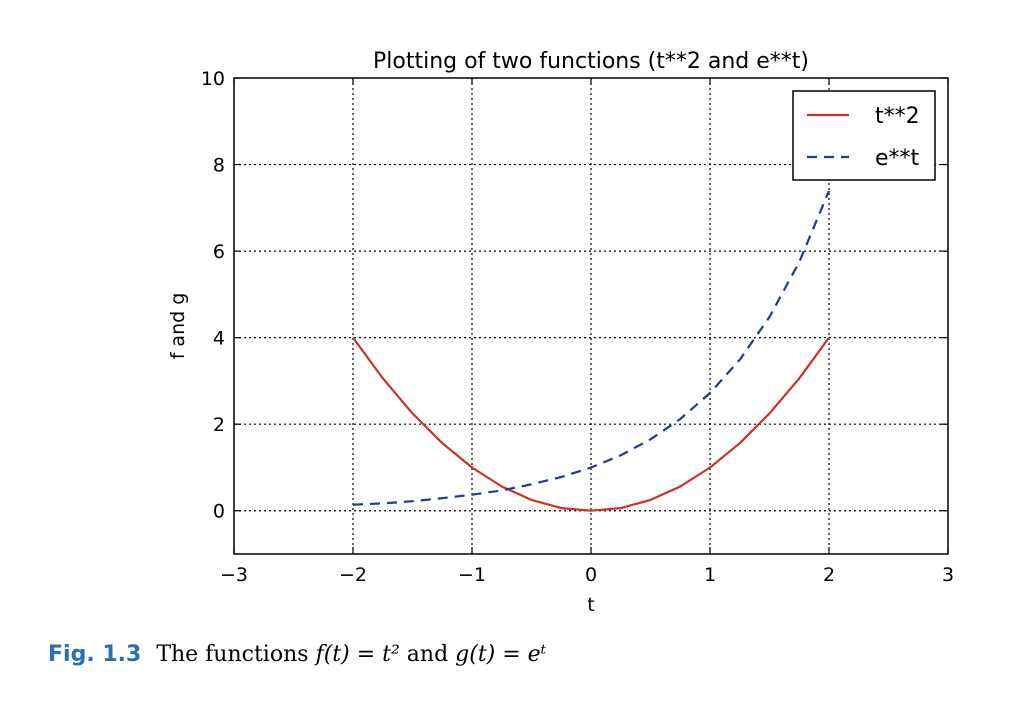  Describe the element at coordinates (501, 654) in the screenshot. I see `caption-g-expression: g(t) = eᵗ` at that location.